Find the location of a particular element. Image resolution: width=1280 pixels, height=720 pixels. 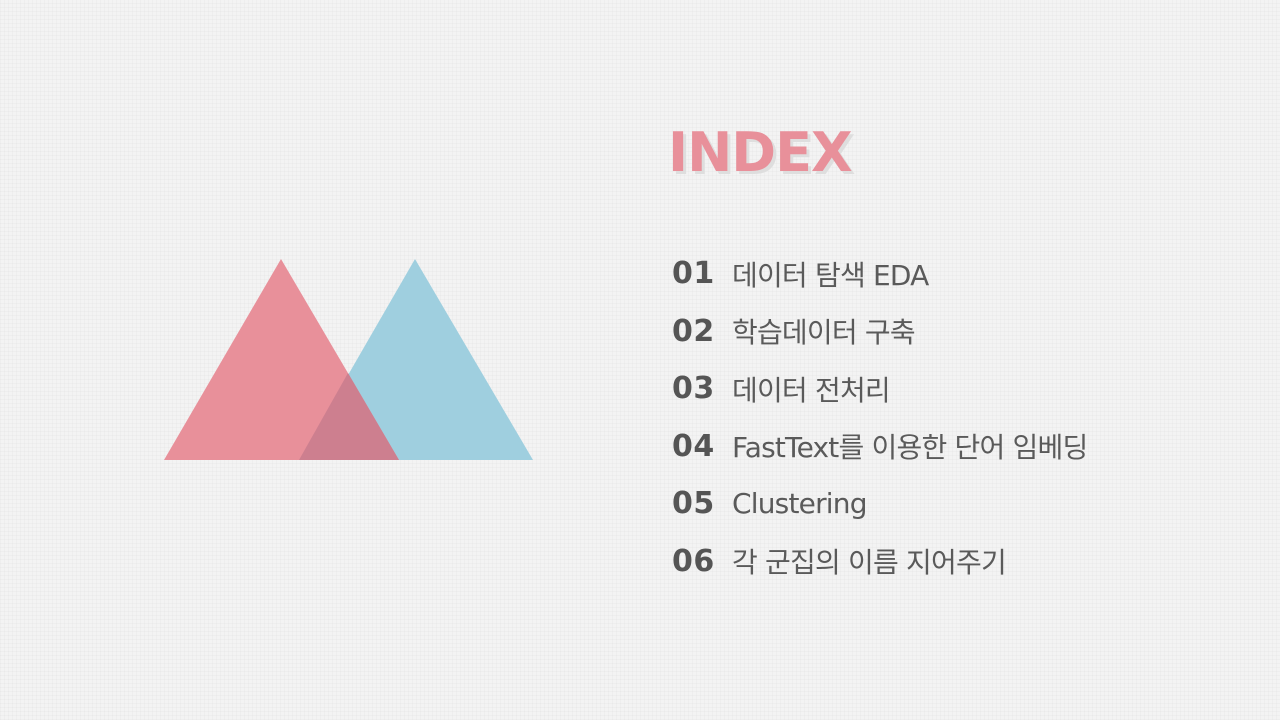

toc-number: 03 is located at coordinates (693, 389).